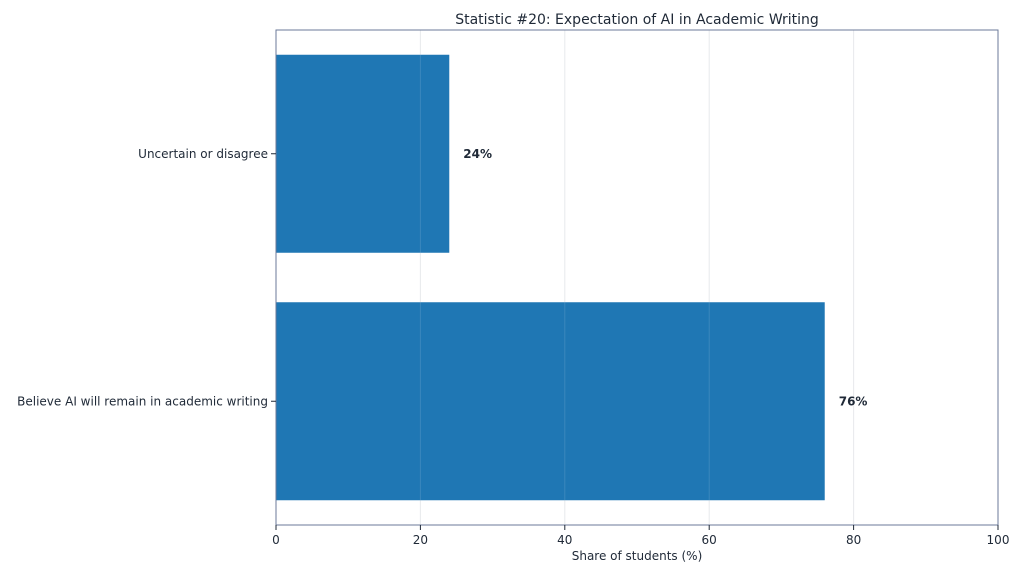 The height and width of the screenshot is (576, 1024). I want to click on x-tick-label-20: 20, so click(420, 540).